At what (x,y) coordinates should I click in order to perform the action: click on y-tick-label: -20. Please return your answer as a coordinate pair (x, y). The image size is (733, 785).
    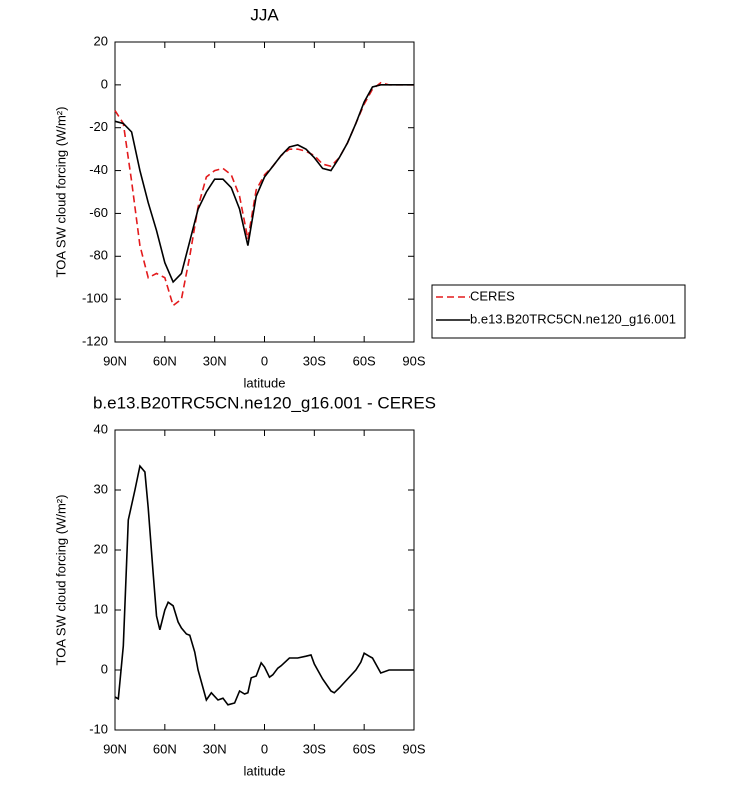
    Looking at the image, I should click on (98, 126).